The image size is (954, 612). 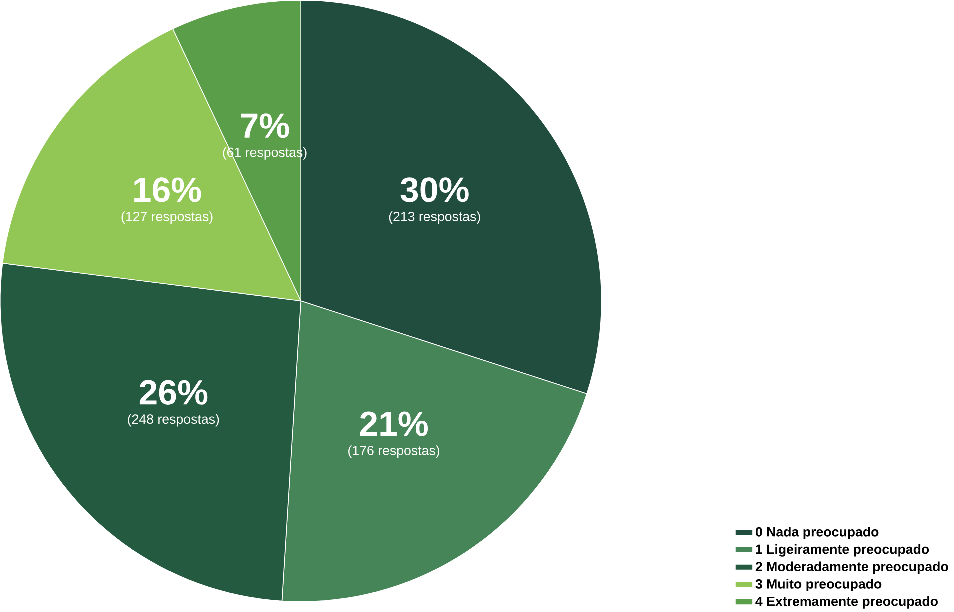 What do you see at coordinates (174, 393) in the screenshot?
I see `data-label: 26%` at bounding box center [174, 393].